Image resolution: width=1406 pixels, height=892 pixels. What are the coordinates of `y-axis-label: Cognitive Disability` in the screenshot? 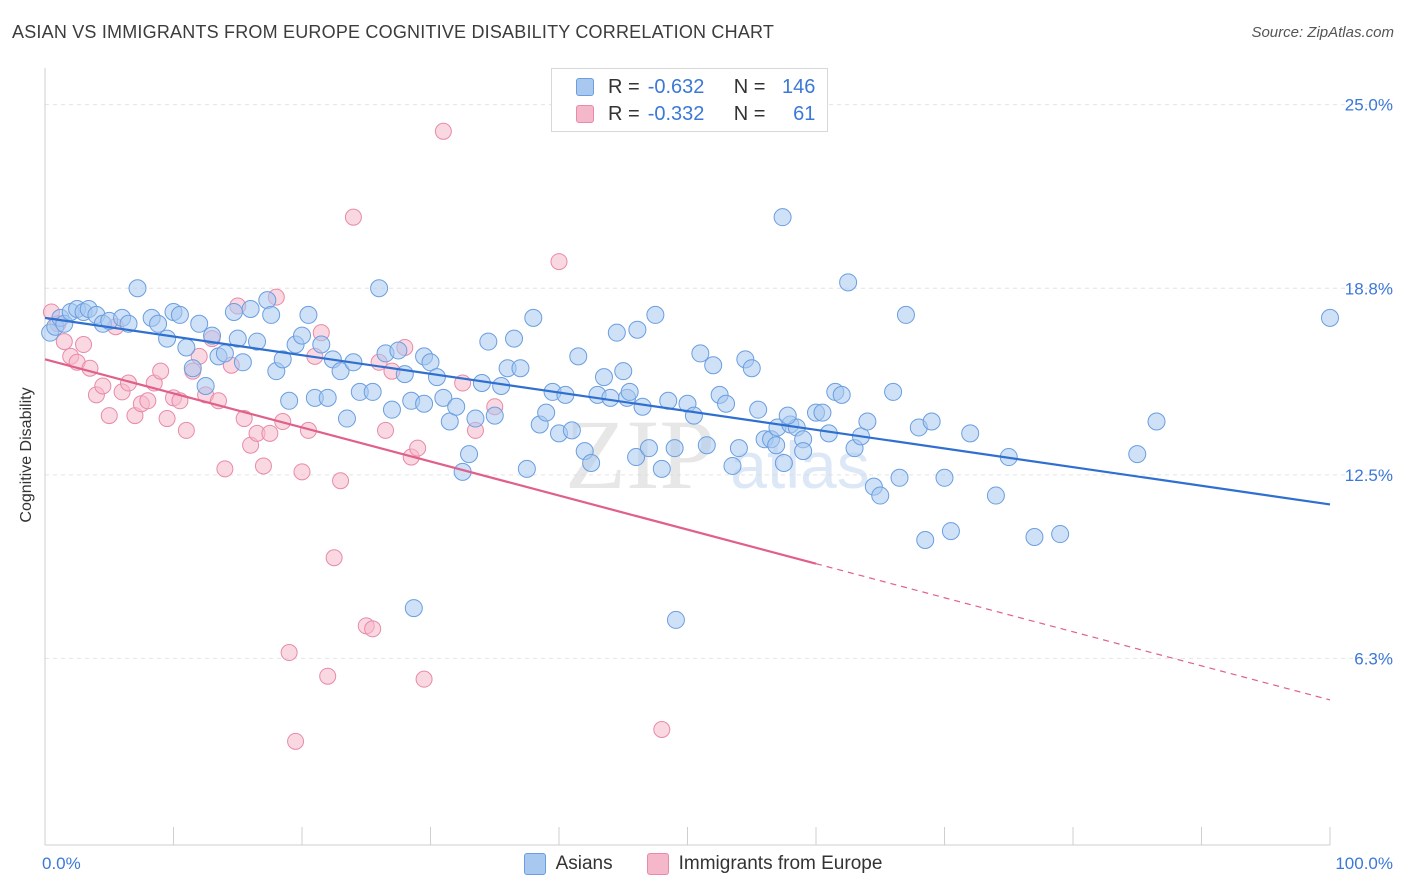 It's located at (26, 455).